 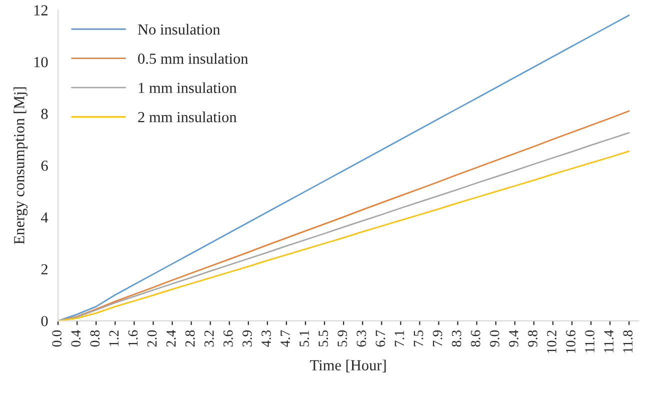 What do you see at coordinates (361, 338) in the screenshot?
I see `x-tick-label: 6.3` at bounding box center [361, 338].